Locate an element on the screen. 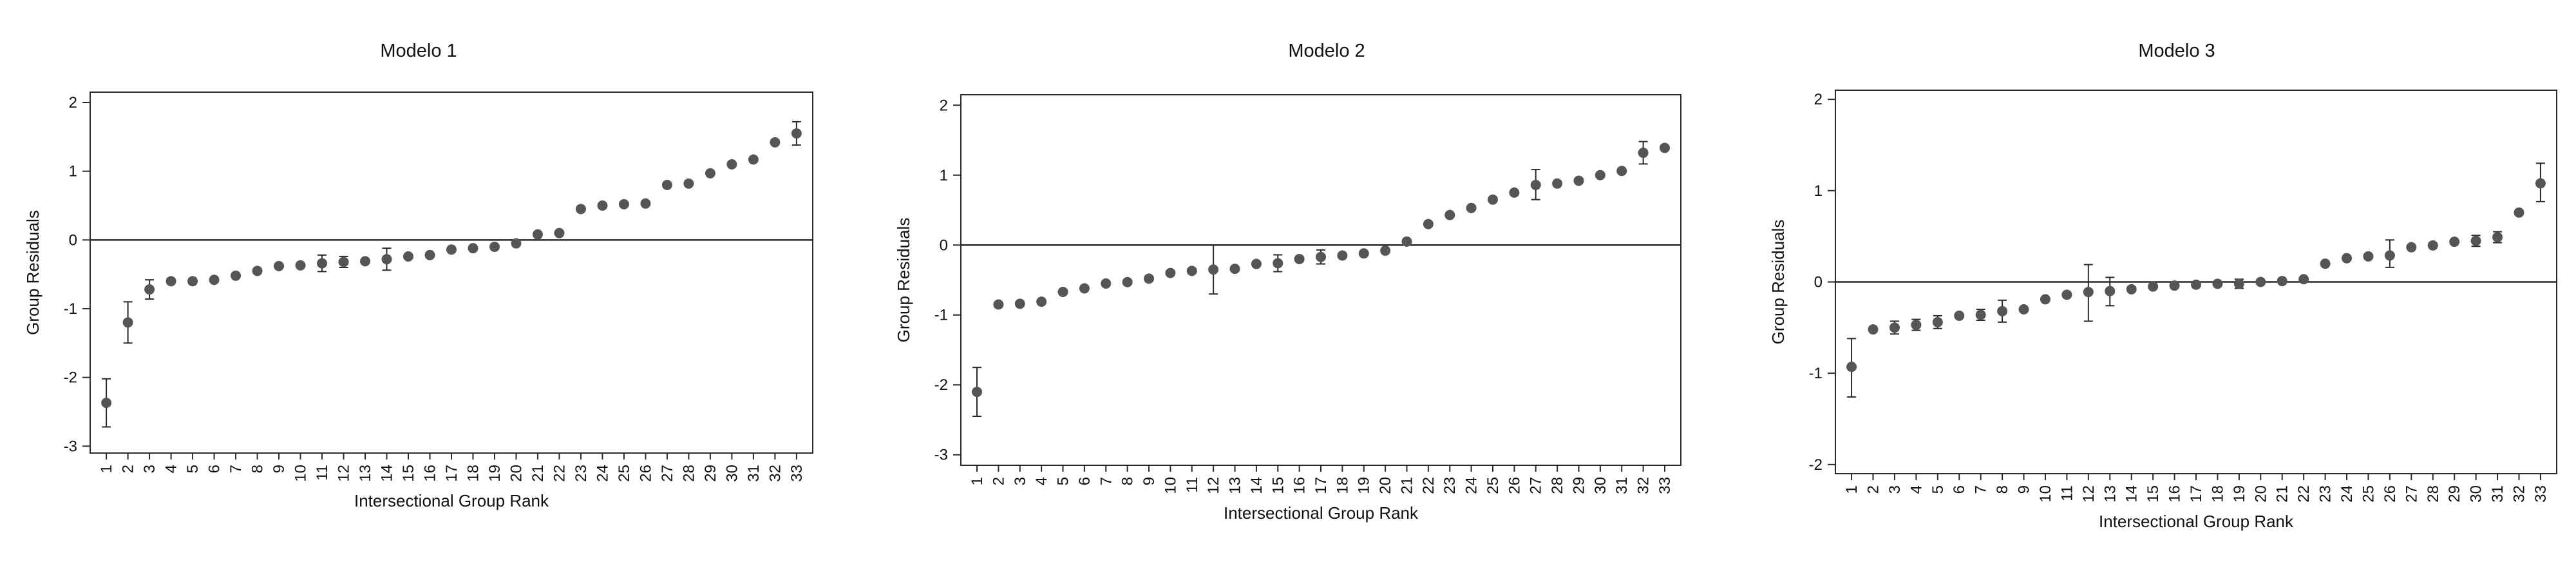 The image size is (2576, 580). x-tick-label: 25 is located at coordinates (1493, 485).